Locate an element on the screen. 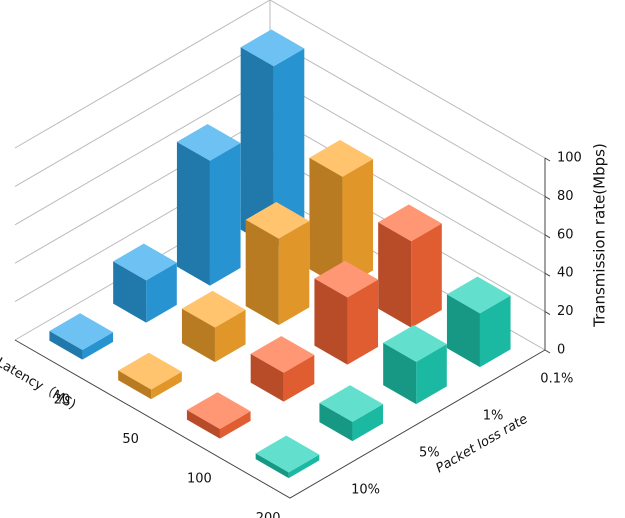 The height and width of the screenshot is (518, 625). z-tick-label: 40 is located at coordinates (565, 273).